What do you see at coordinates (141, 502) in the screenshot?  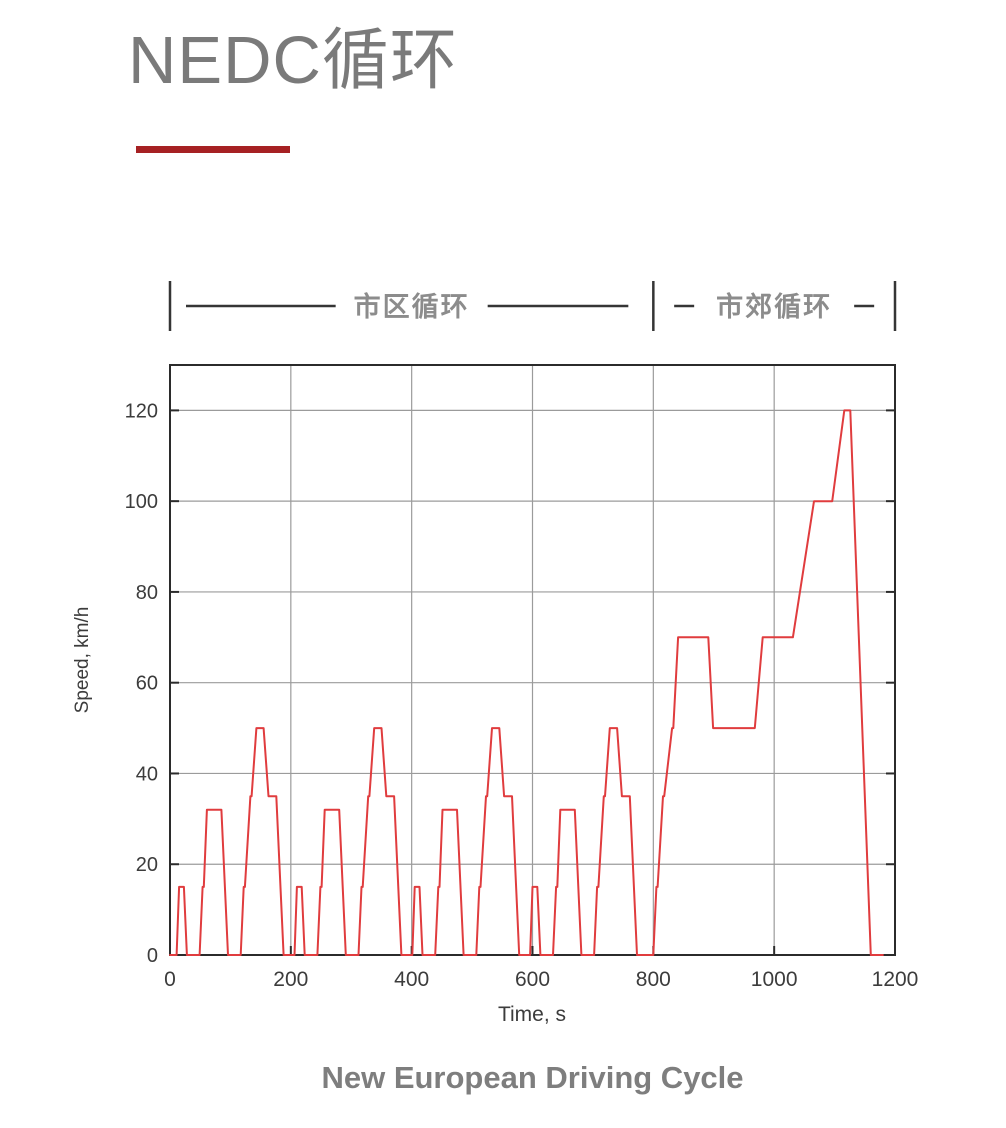 I see `y-tick-label: 100` at bounding box center [141, 502].